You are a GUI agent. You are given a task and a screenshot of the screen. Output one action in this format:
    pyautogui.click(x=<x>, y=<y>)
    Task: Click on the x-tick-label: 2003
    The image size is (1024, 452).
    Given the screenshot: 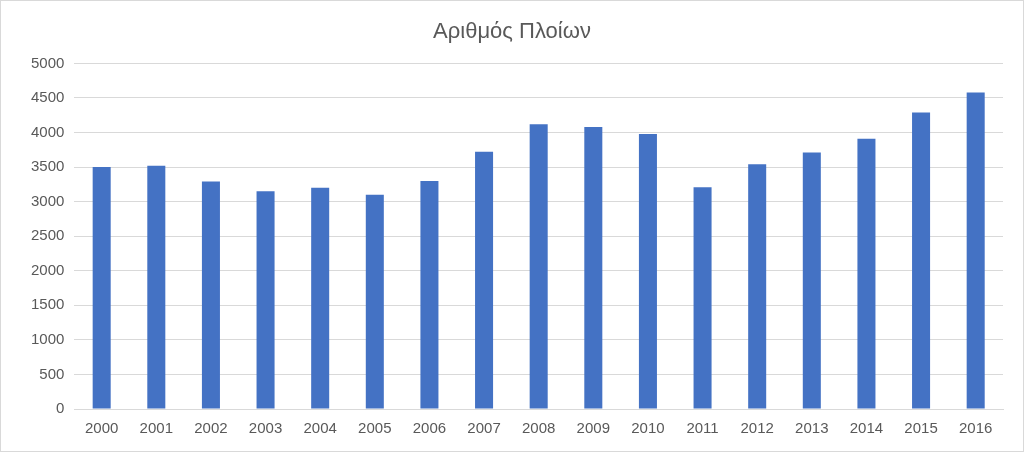 What is the action you would take?
    pyautogui.click(x=265, y=428)
    